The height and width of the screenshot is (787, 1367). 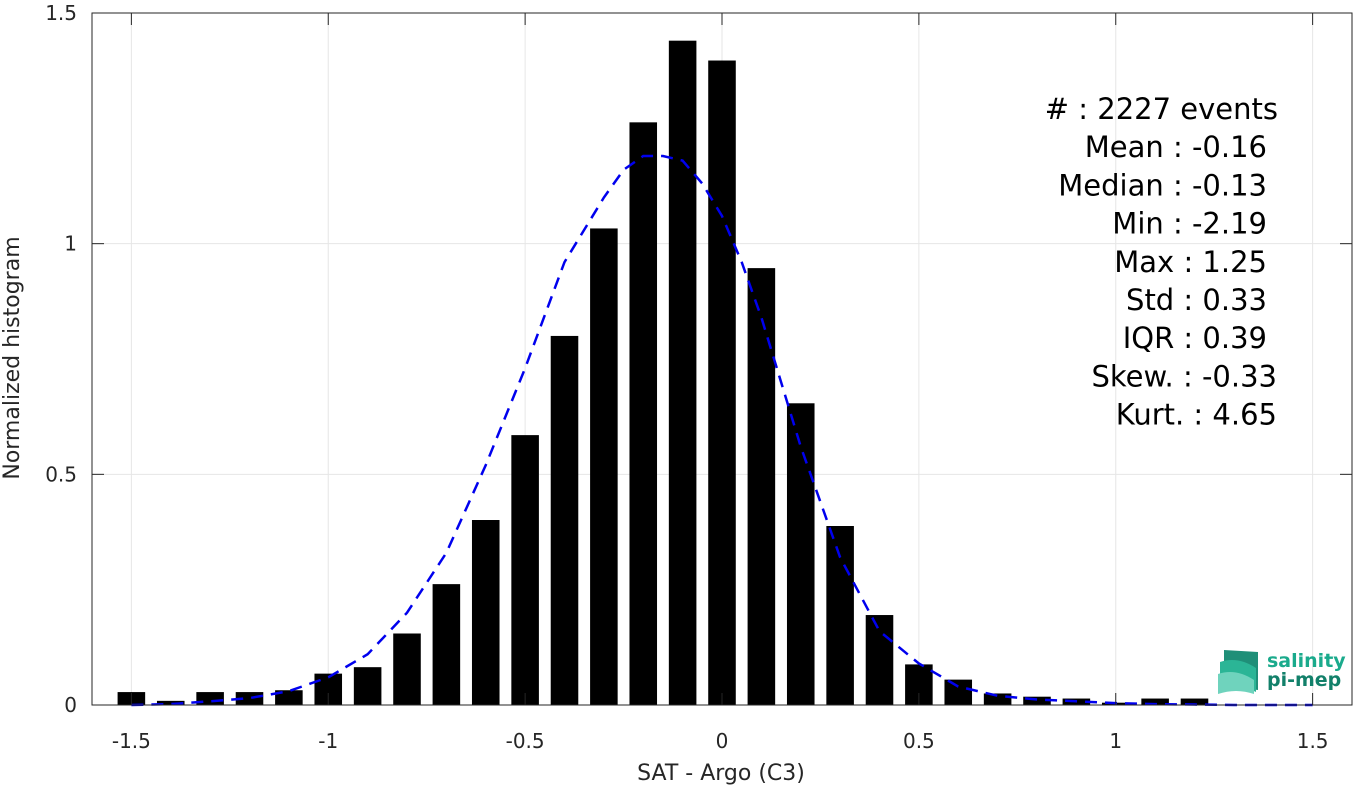 I want to click on salinity-pi-mep-logo: salinity pi-mep, so click(x=1282, y=672).